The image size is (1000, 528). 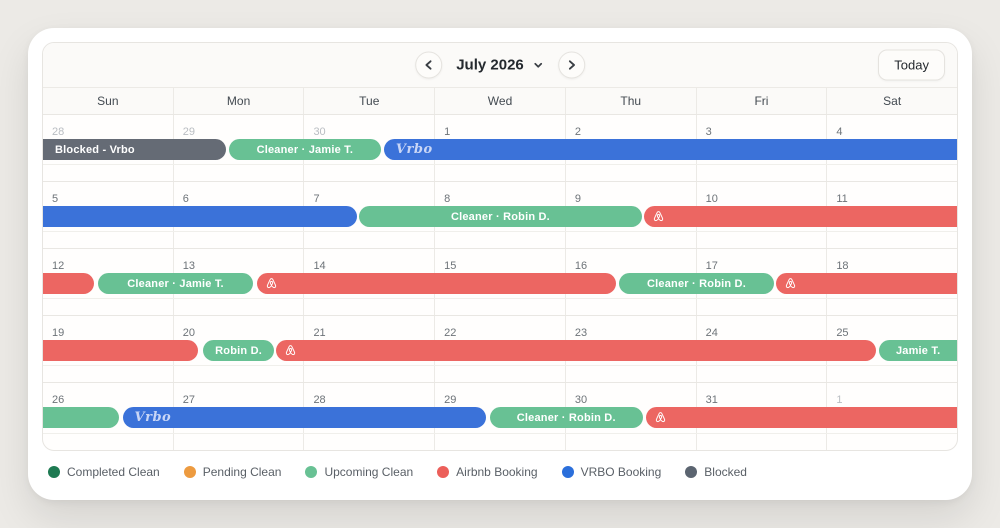 What do you see at coordinates (839, 132) in the screenshot?
I see `date-number: 4` at bounding box center [839, 132].